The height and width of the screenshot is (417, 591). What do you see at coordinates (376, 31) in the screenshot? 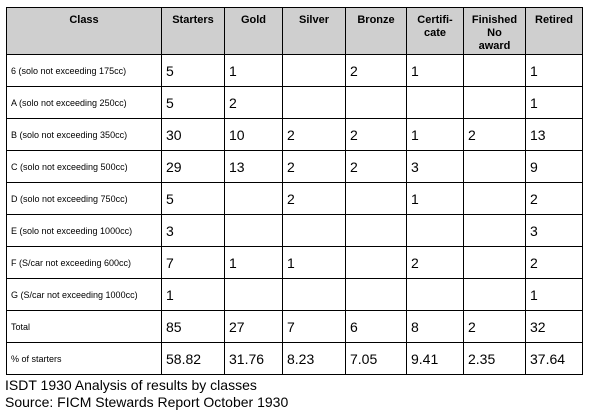
I see `column-header: Bronze` at bounding box center [376, 31].